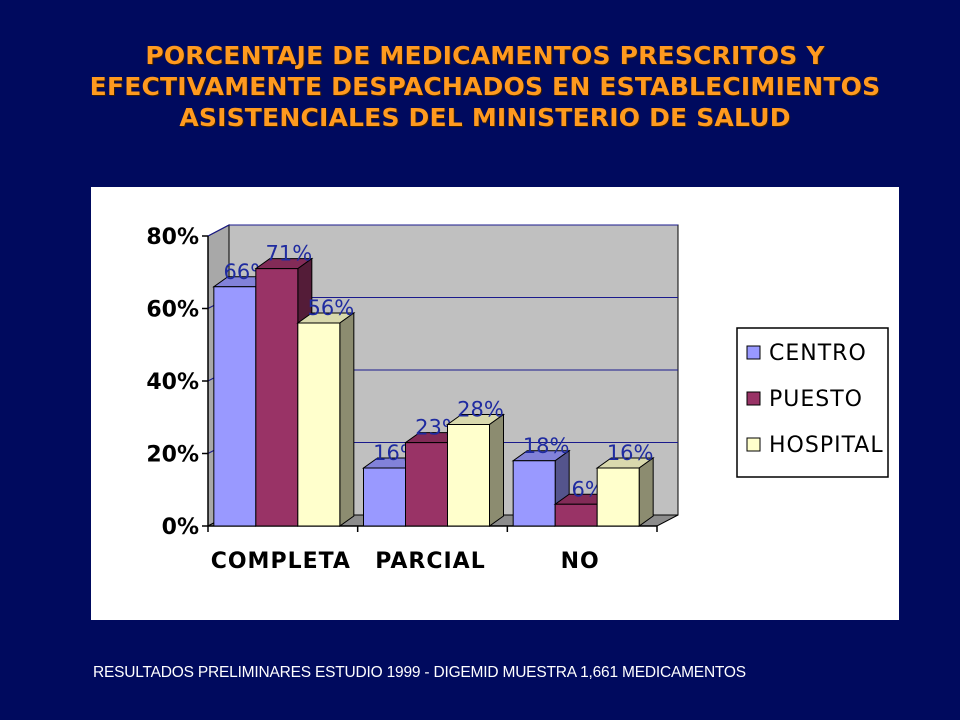 This screenshot has width=960, height=720. Describe the element at coordinates (816, 399) in the screenshot. I see `legend-label: PUESTO` at that location.